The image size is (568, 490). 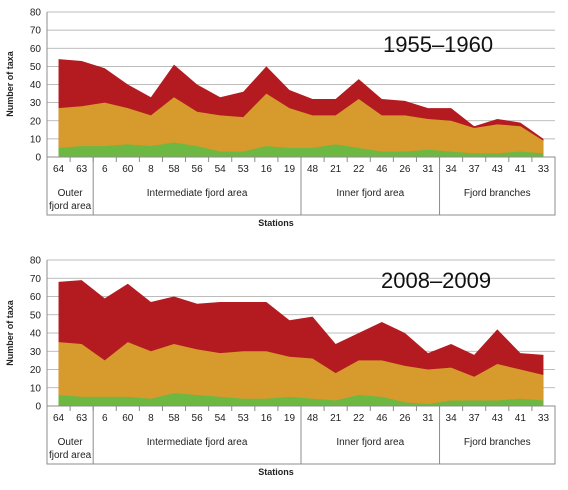 I want to click on chart-title: 2008–2009, so click(x=436, y=280).